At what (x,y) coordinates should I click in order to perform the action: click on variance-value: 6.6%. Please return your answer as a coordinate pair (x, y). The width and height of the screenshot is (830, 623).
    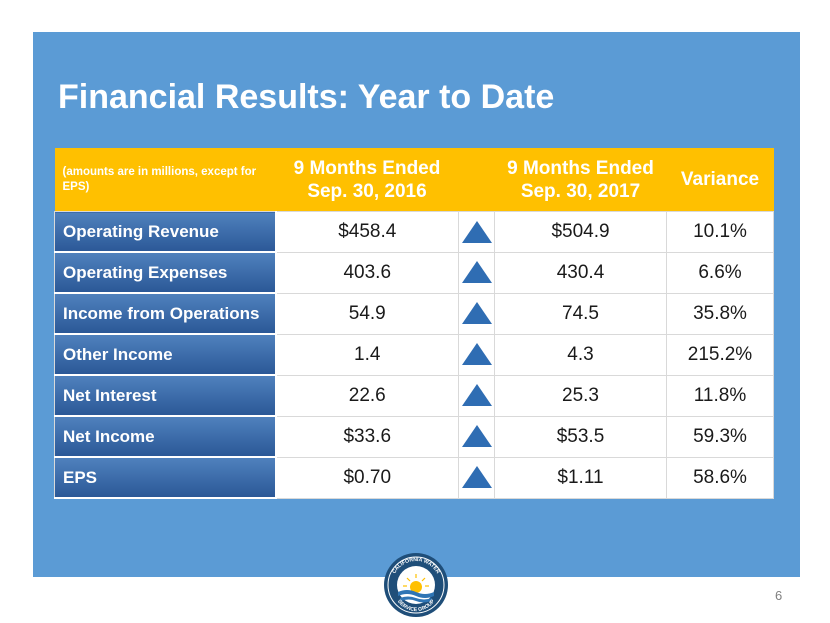
    Looking at the image, I should click on (720, 272).